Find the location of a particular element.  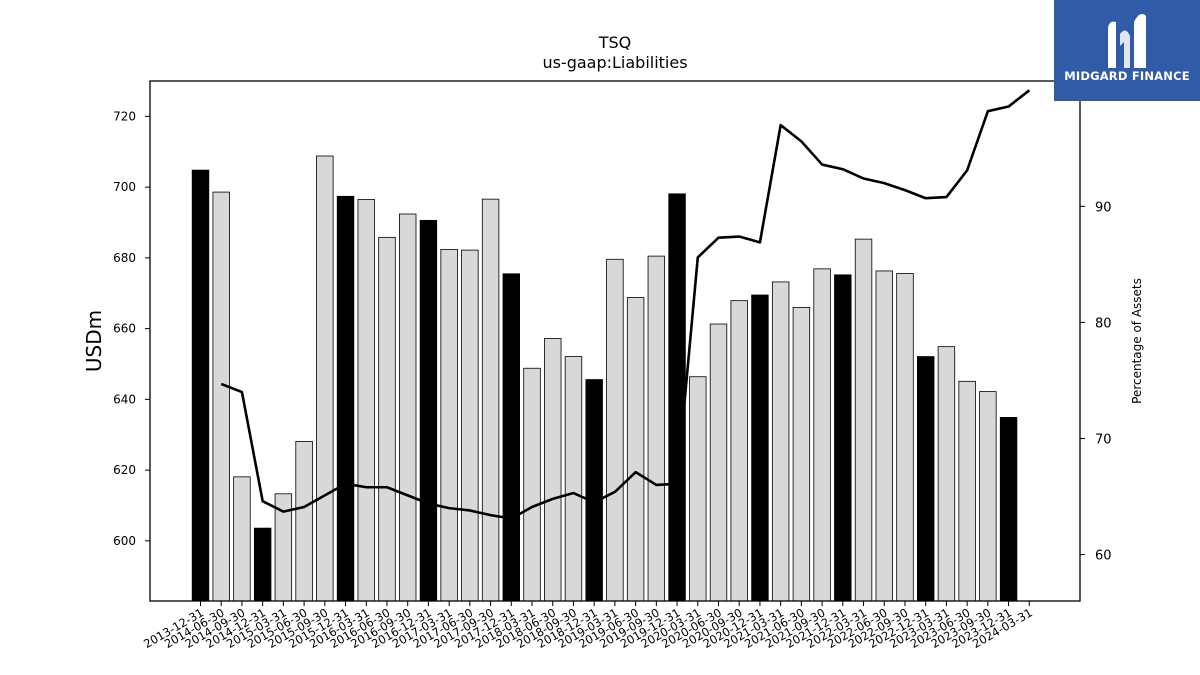

y2-tick-label: 90 is located at coordinates (1103, 207).